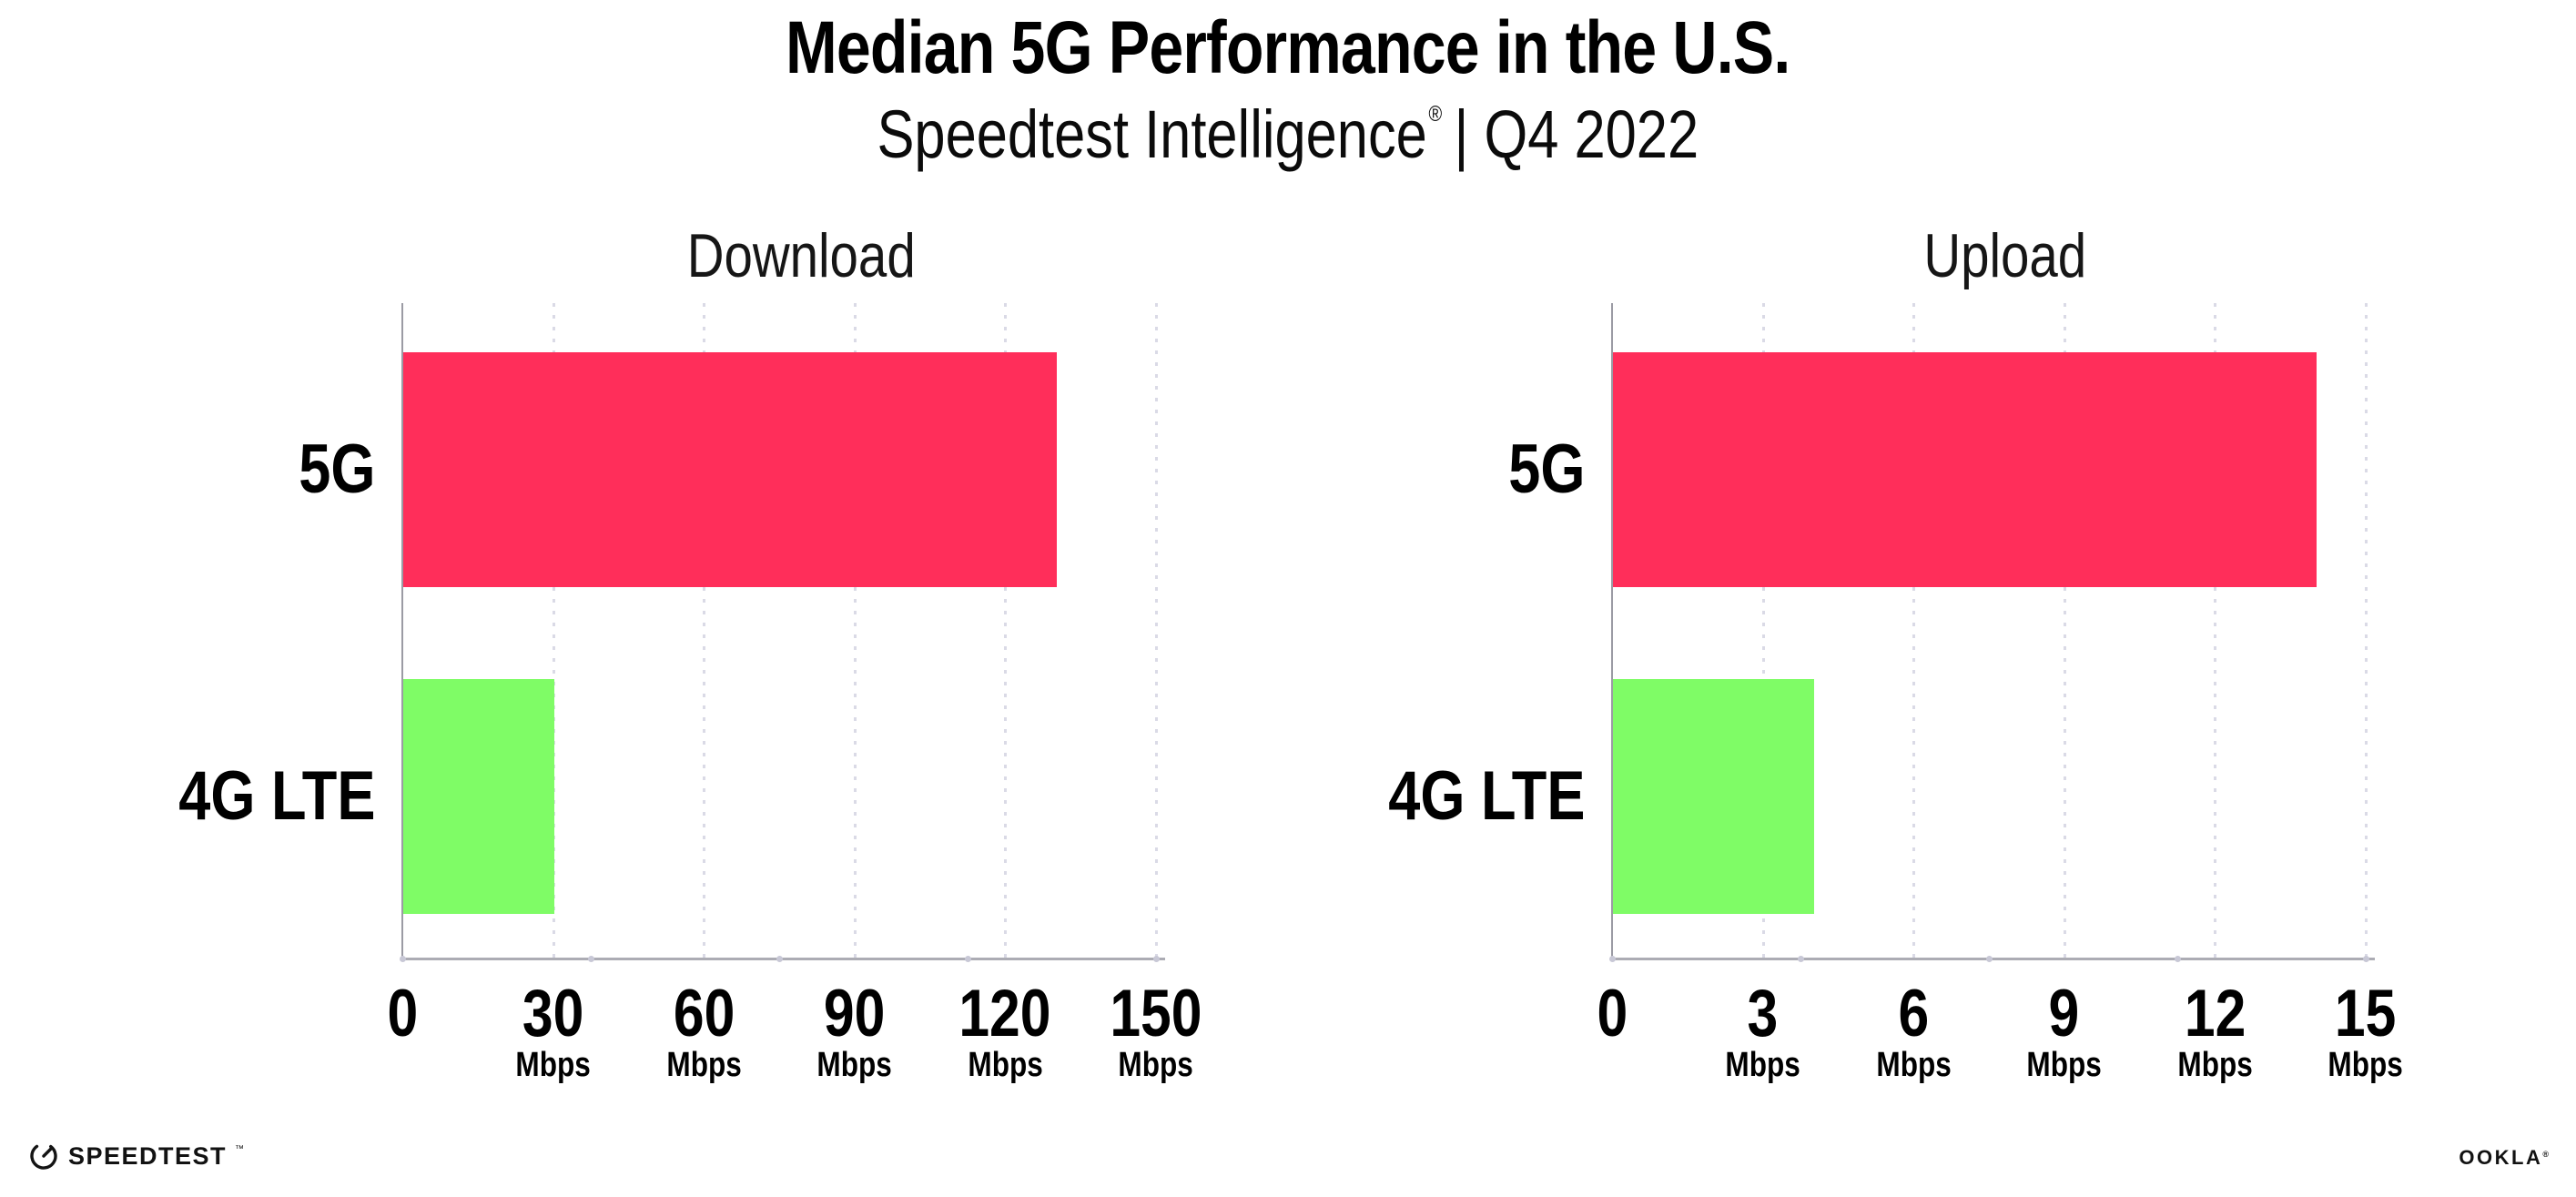 This screenshot has height=1197, width=2576. I want to click on x-tick-0-upload: 0, so click(1612, 1014).